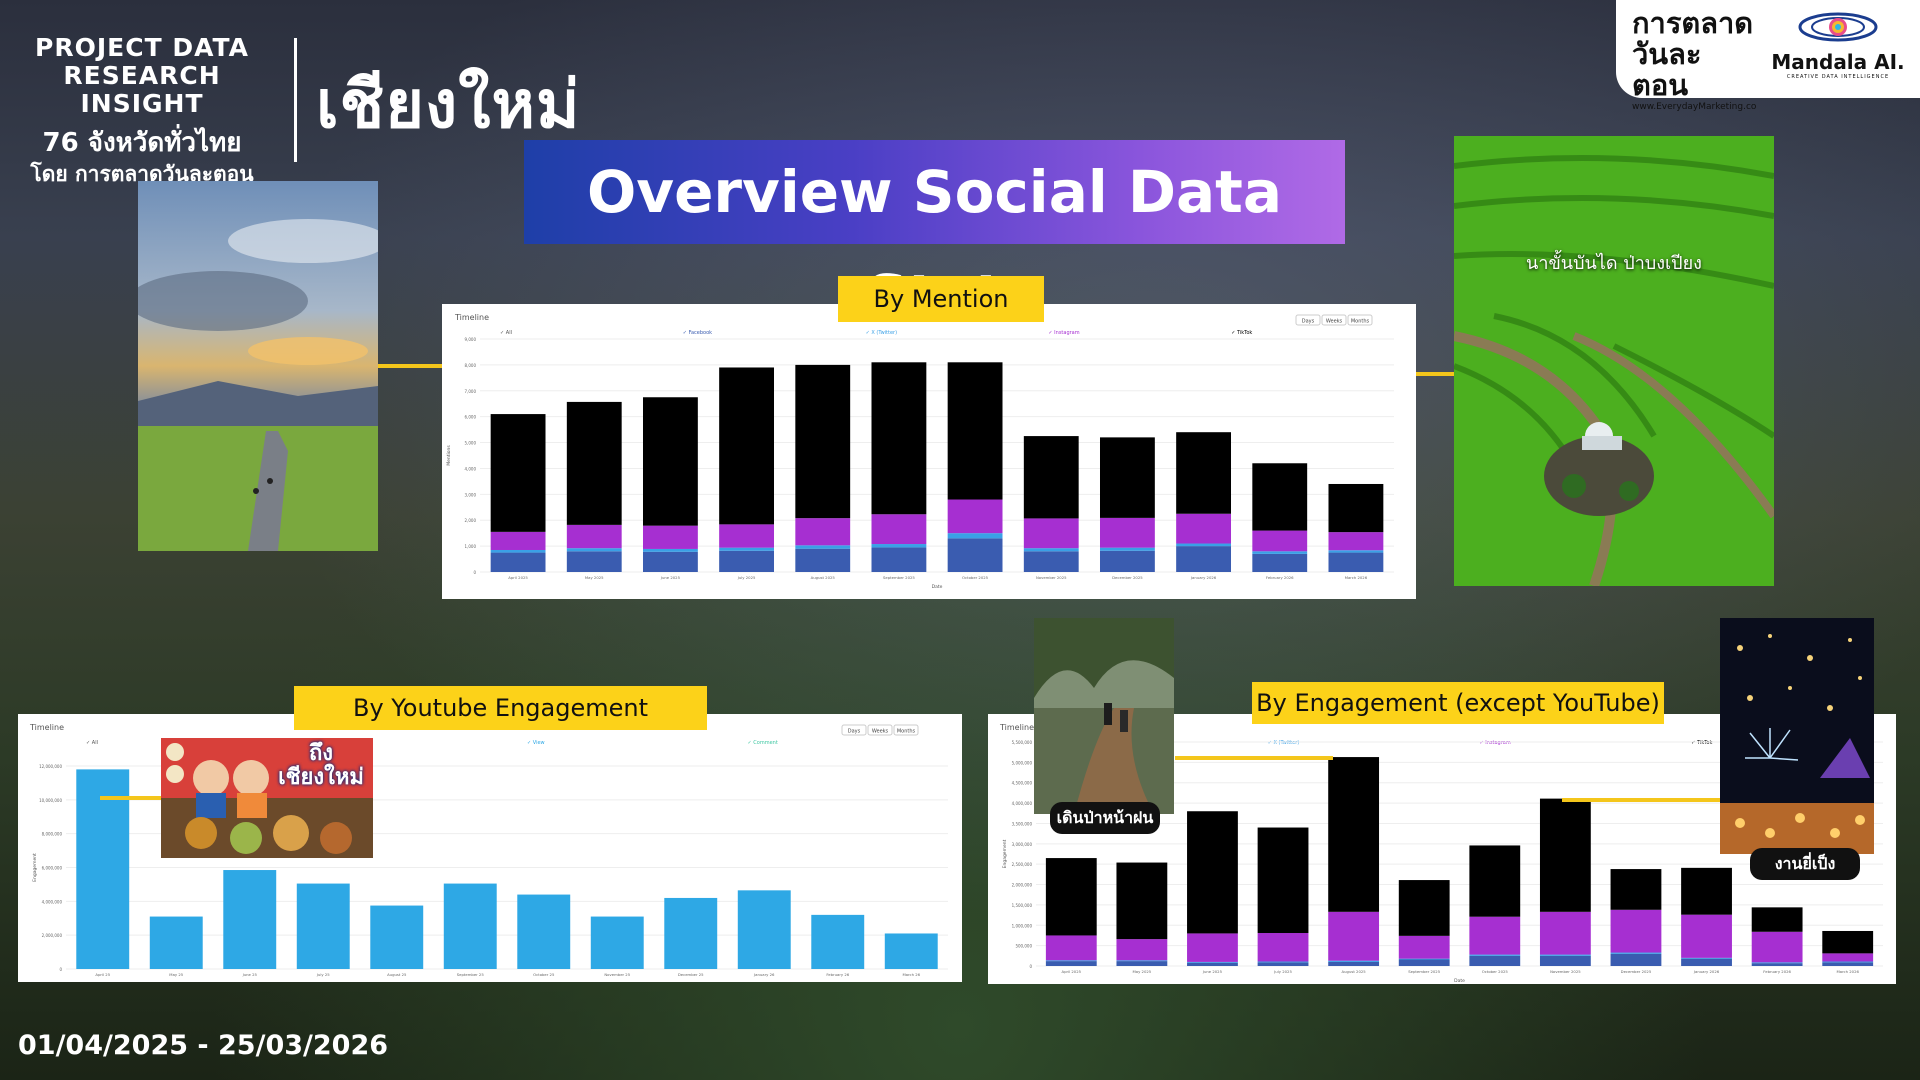 The height and width of the screenshot is (1080, 1920). Describe the element at coordinates (1636, 953) in the screenshot. I see `bar-x-twitter--8` at that location.